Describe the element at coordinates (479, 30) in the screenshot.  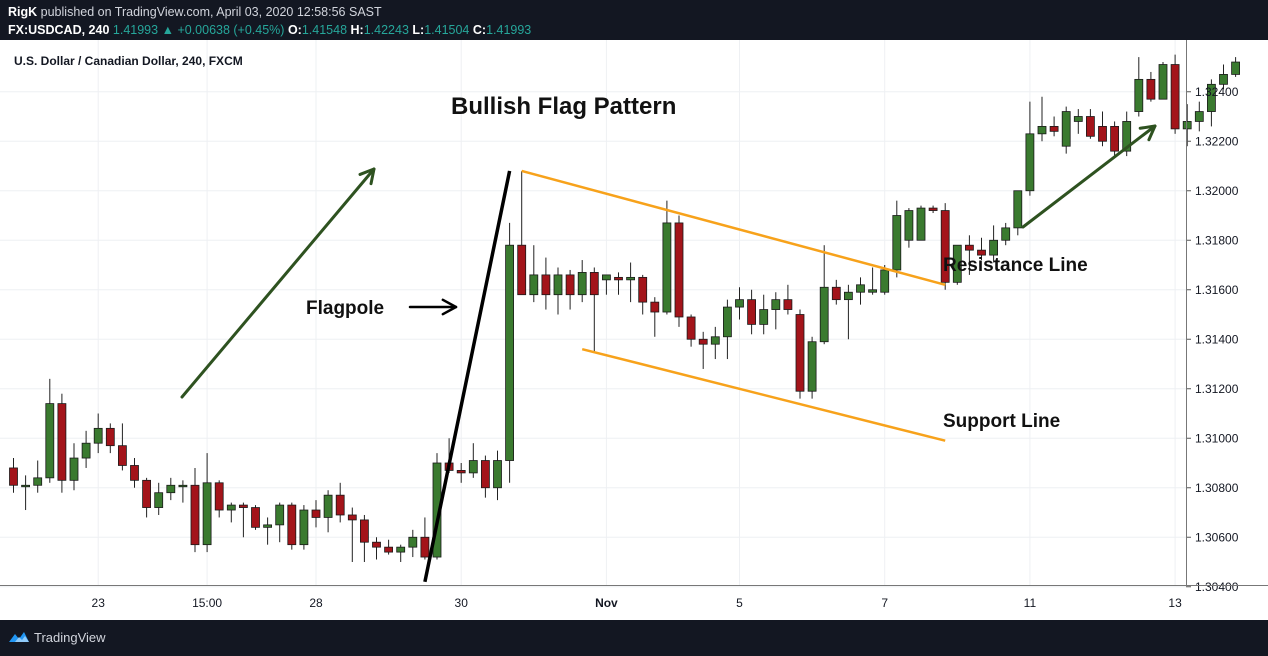
I see `close-label: C:` at that location.